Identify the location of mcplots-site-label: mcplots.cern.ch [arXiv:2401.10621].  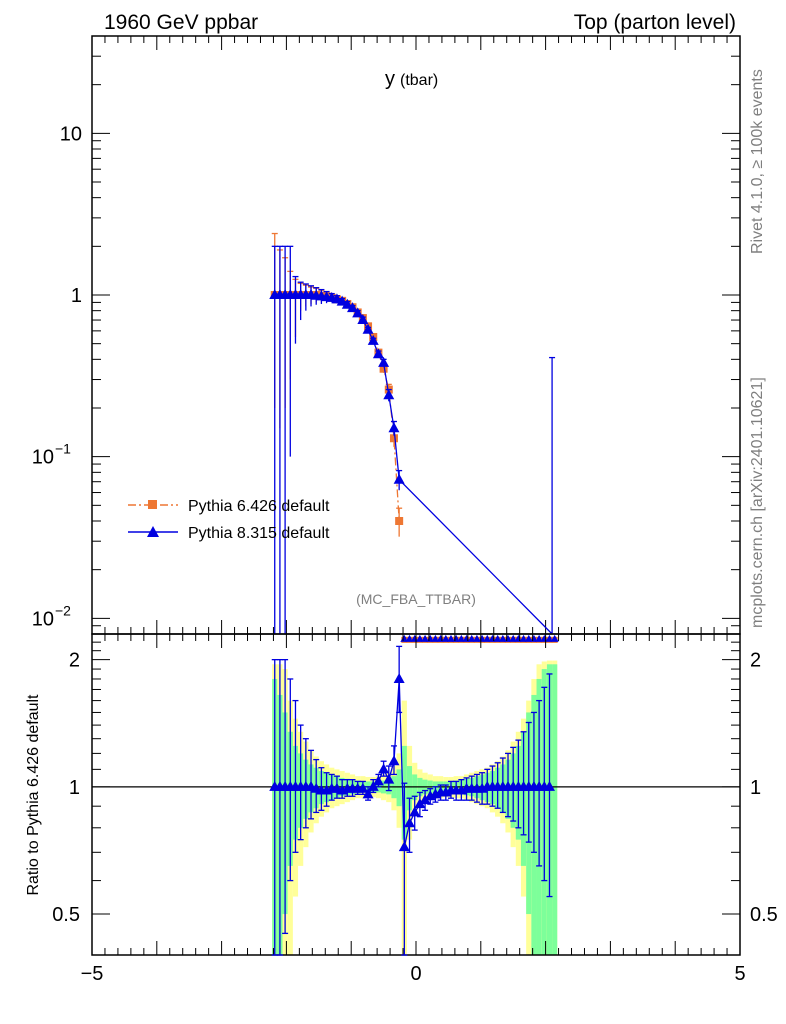
(757, 502).